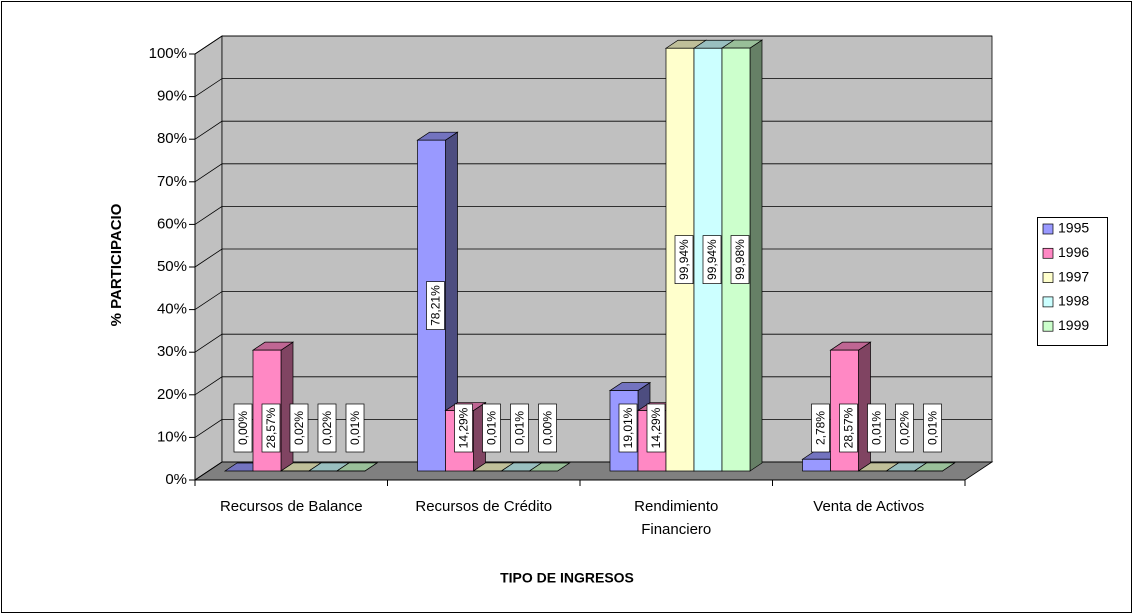 This screenshot has height=614, width=1133. I want to click on value-label: 78,21%, so click(435, 305).